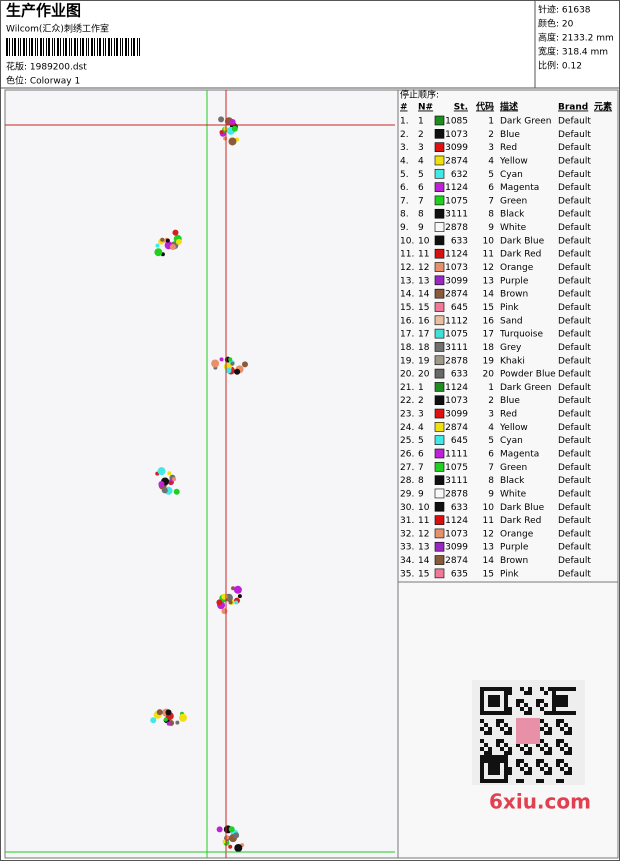  What do you see at coordinates (407, 375) in the screenshot?
I see `row-index: 20.` at bounding box center [407, 375].